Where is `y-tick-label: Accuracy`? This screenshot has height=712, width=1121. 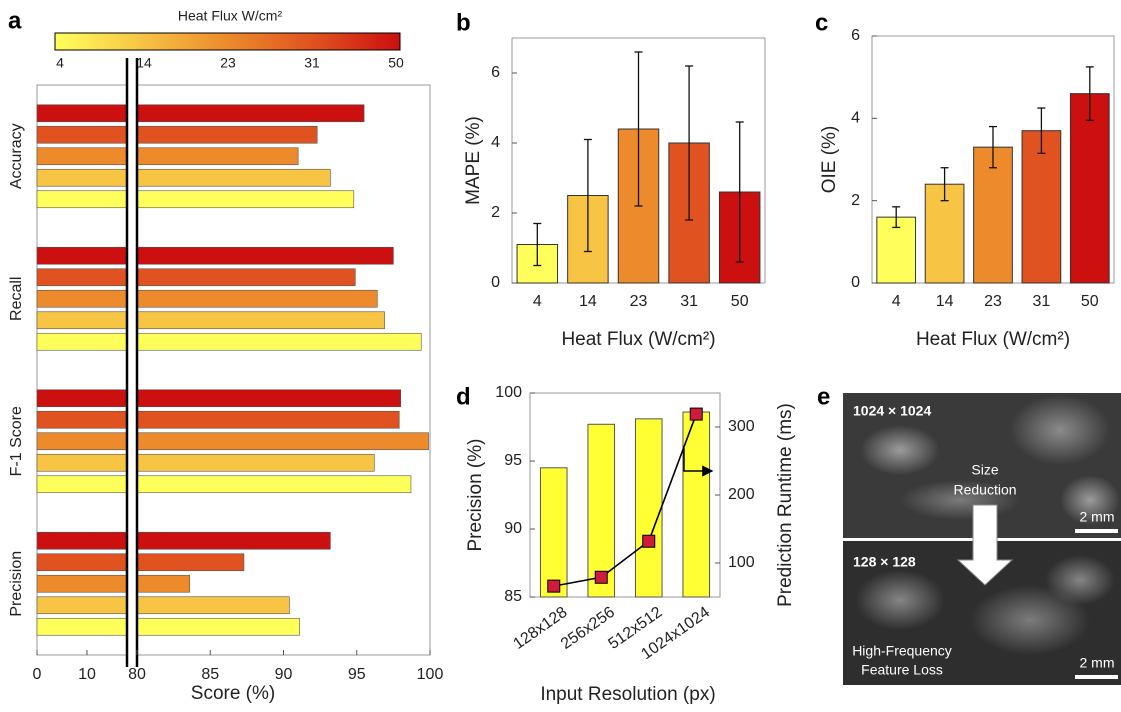 y-tick-label: Accuracy is located at coordinates (16, 156).